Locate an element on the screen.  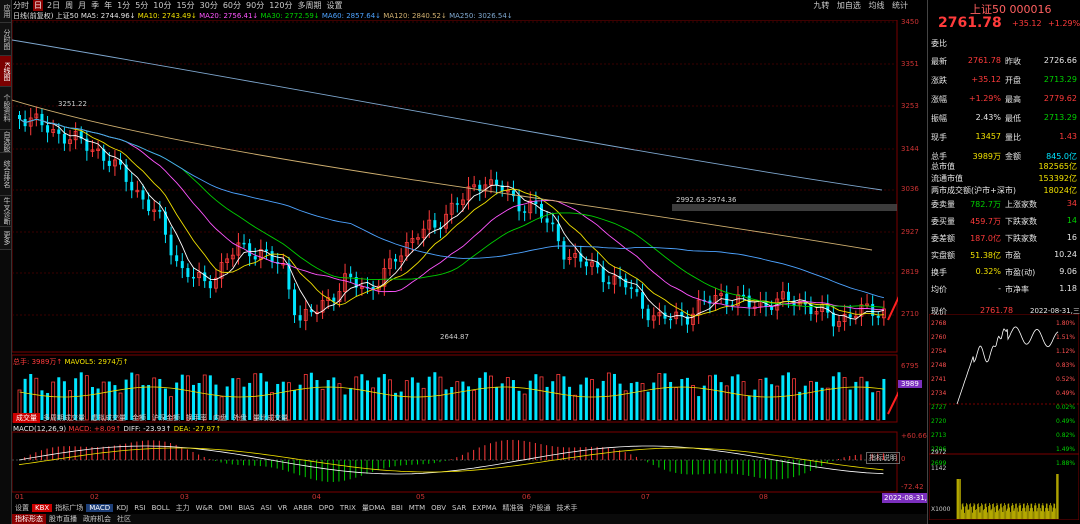
window-button: 统计 is located at coordinates (900, 5).